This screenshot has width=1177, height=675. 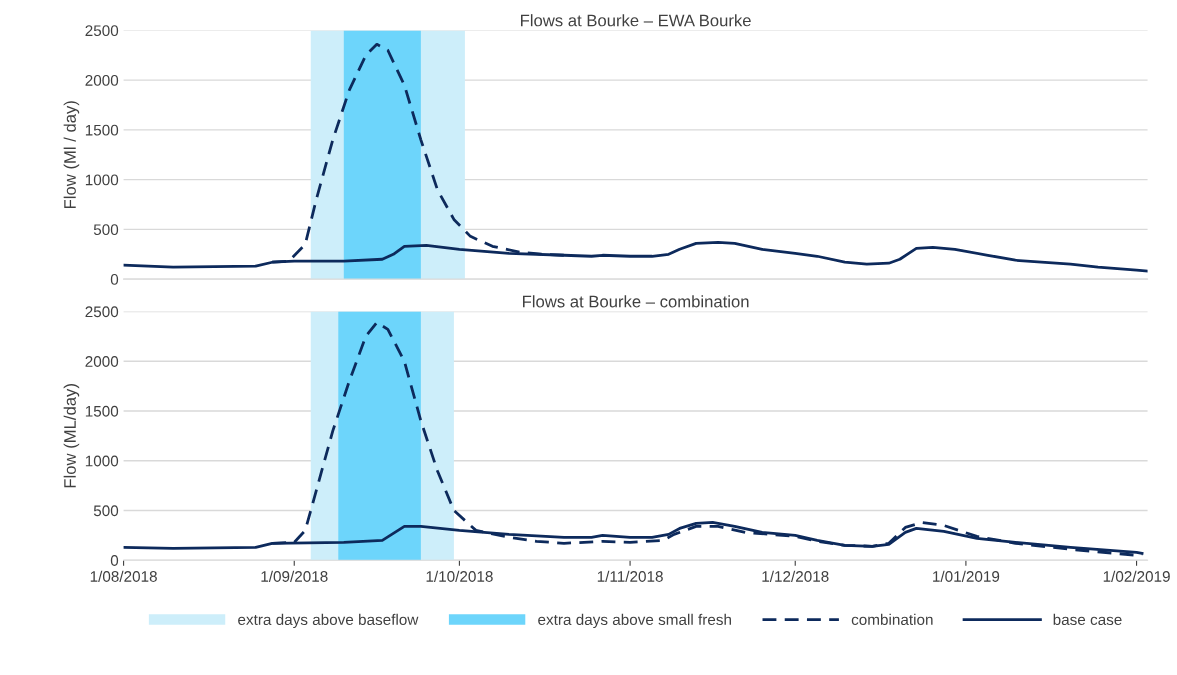 I want to click on x-tick-label: 1/09/2018, so click(x=294, y=576).